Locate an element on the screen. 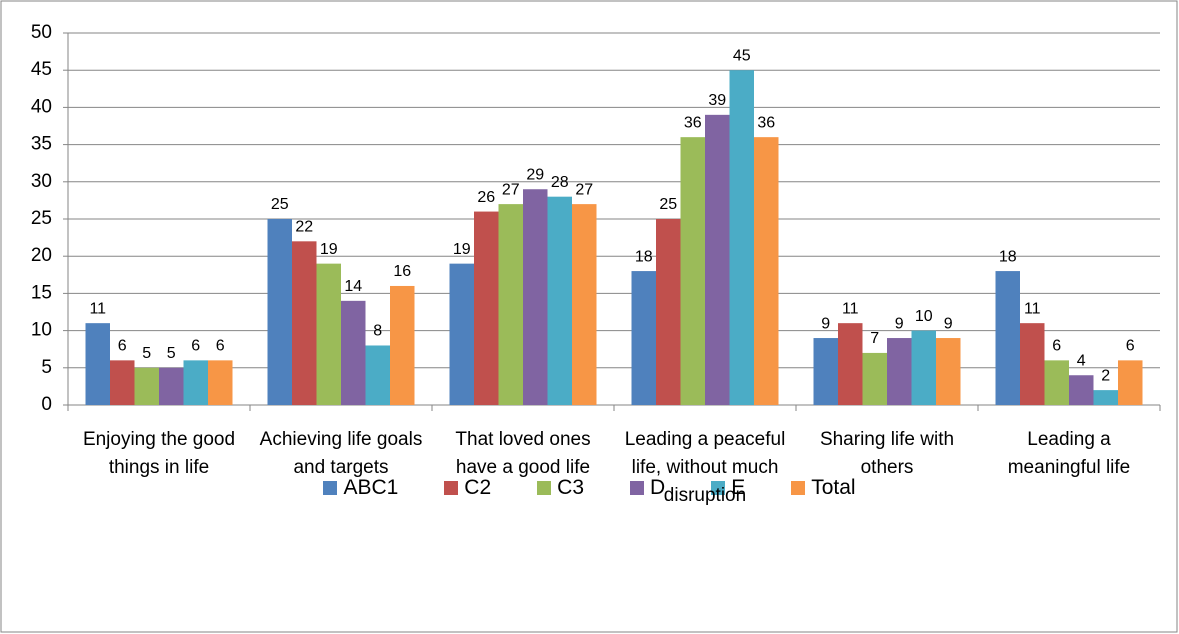  legend-item: ABC1 is located at coordinates (360, 488).